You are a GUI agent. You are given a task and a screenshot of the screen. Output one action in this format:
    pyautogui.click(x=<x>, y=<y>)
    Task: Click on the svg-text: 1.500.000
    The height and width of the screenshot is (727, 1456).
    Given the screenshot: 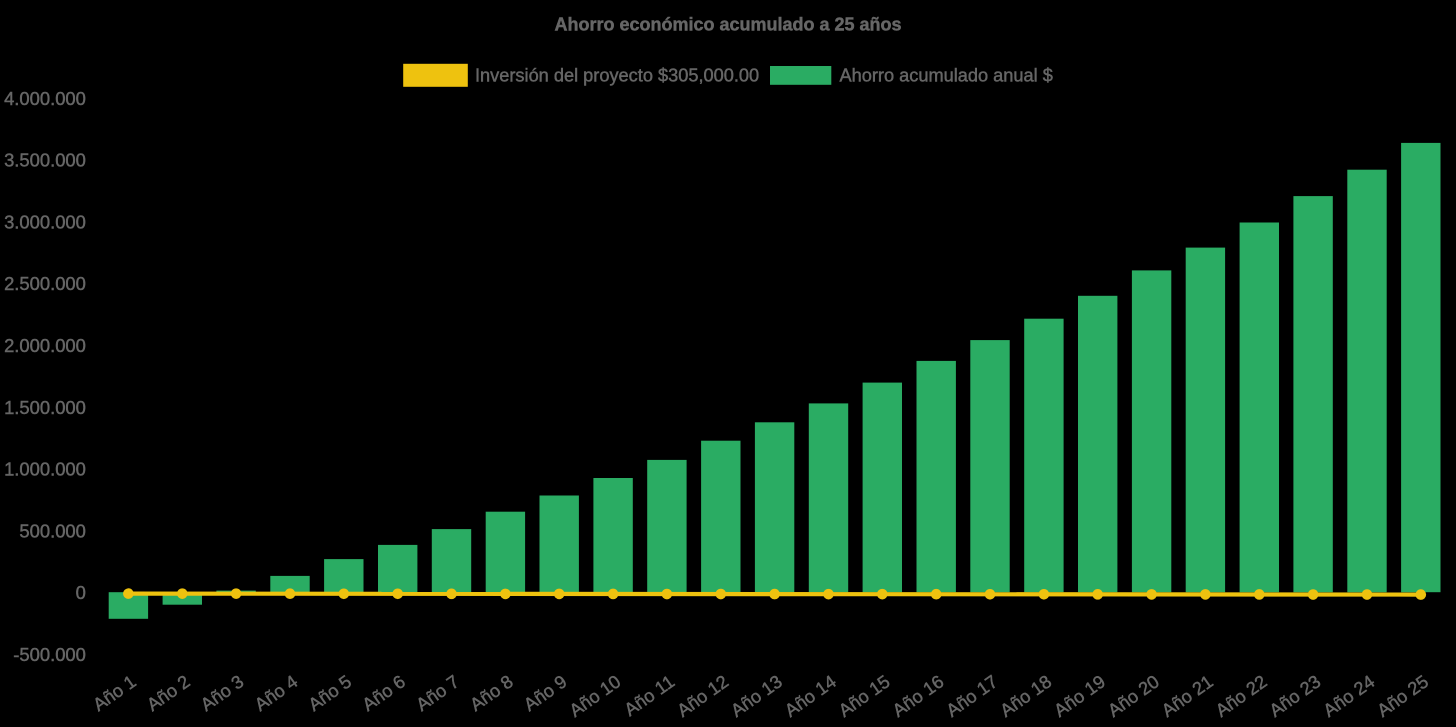 What is the action you would take?
    pyautogui.click(x=45, y=407)
    